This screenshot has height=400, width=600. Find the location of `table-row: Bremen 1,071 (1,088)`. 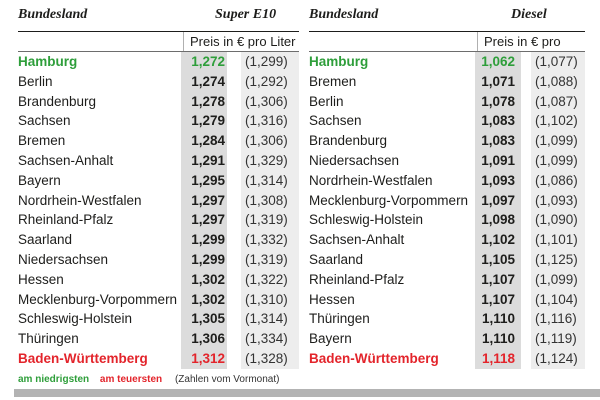

table-row: Bremen 1,071 (1,088) is located at coordinates (447, 81).